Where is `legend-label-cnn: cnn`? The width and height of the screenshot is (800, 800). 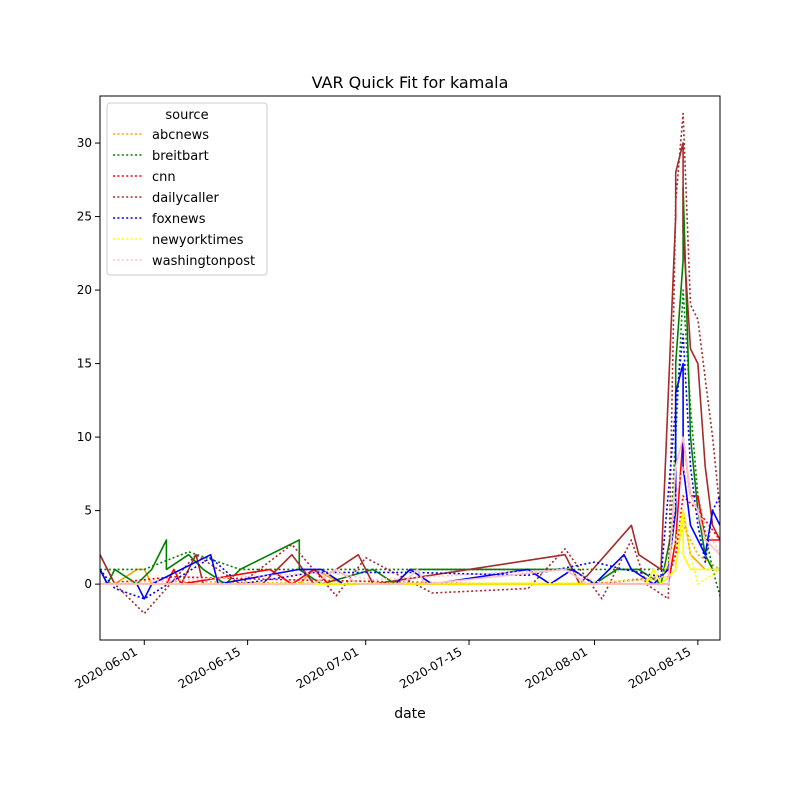
legend-label-cnn: cnn is located at coordinates (164, 177).